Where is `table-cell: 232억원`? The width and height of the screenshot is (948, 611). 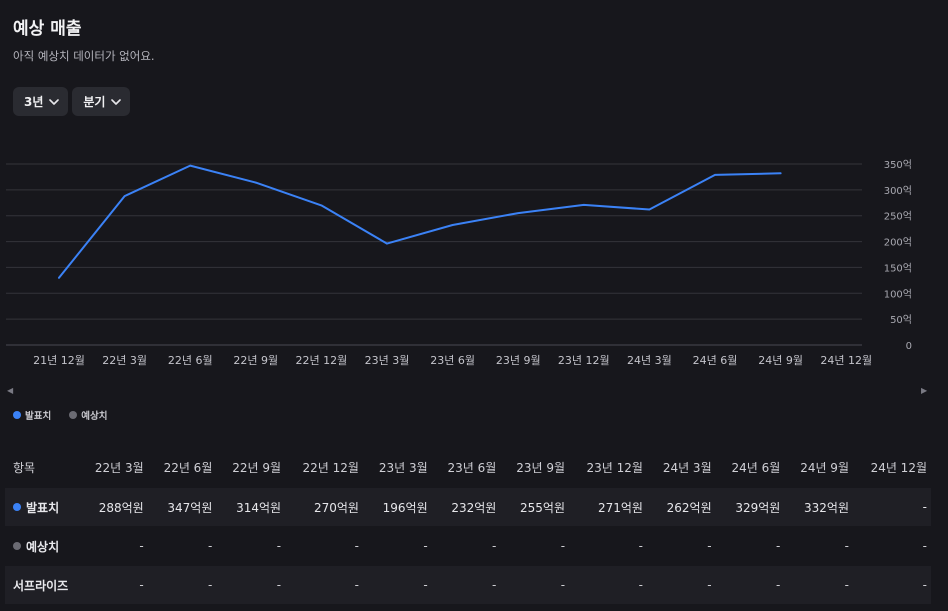 table-cell: 232억원 is located at coordinates (466, 506).